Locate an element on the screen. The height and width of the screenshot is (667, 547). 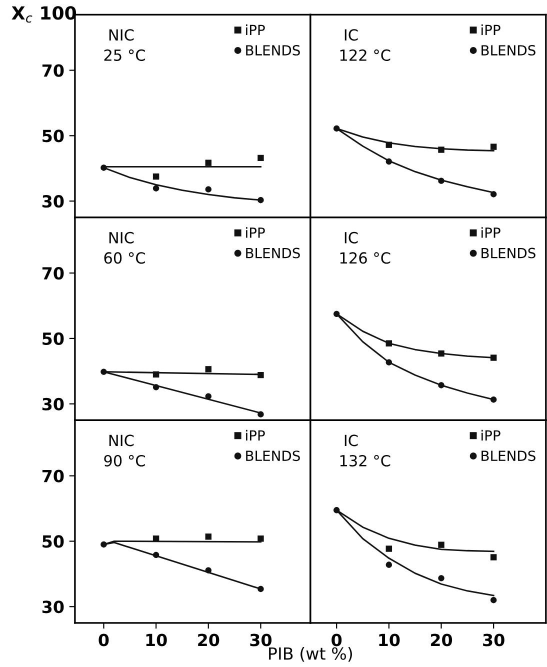
annotation: 90 °C is located at coordinates (124, 460).